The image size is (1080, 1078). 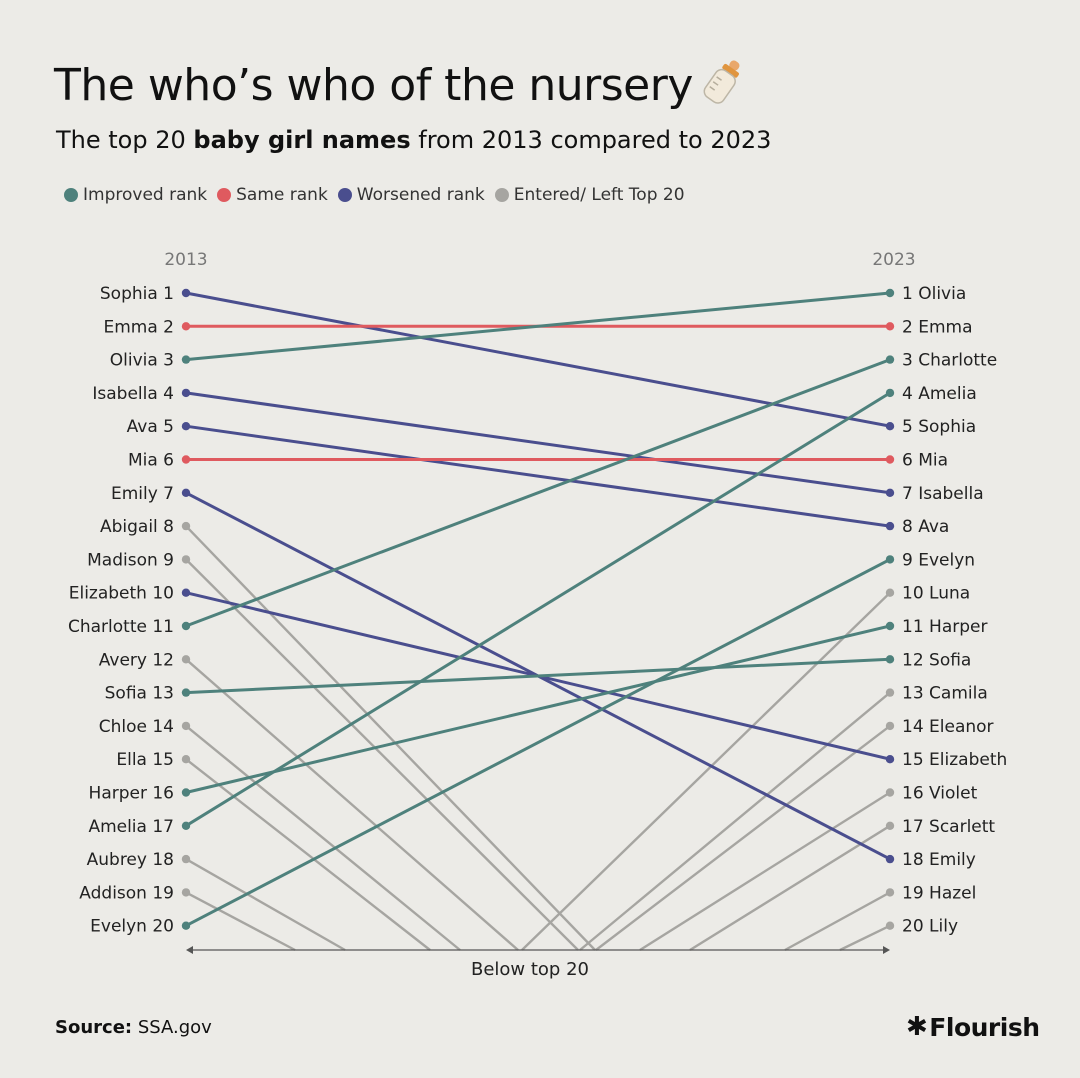 What do you see at coordinates (186, 359) in the screenshot?
I see `dot-2013-olivia` at bounding box center [186, 359].